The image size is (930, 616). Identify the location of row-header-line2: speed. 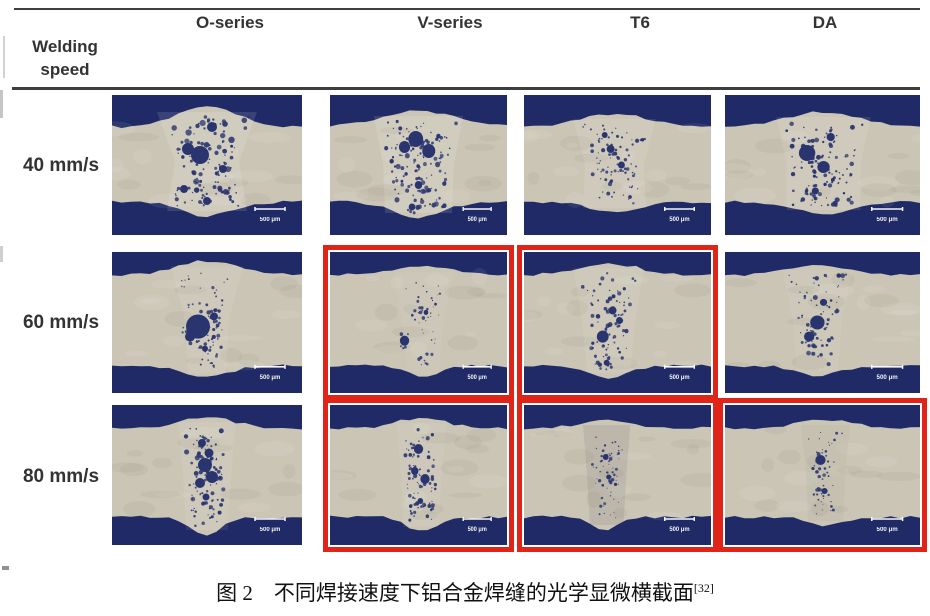
(65, 69).